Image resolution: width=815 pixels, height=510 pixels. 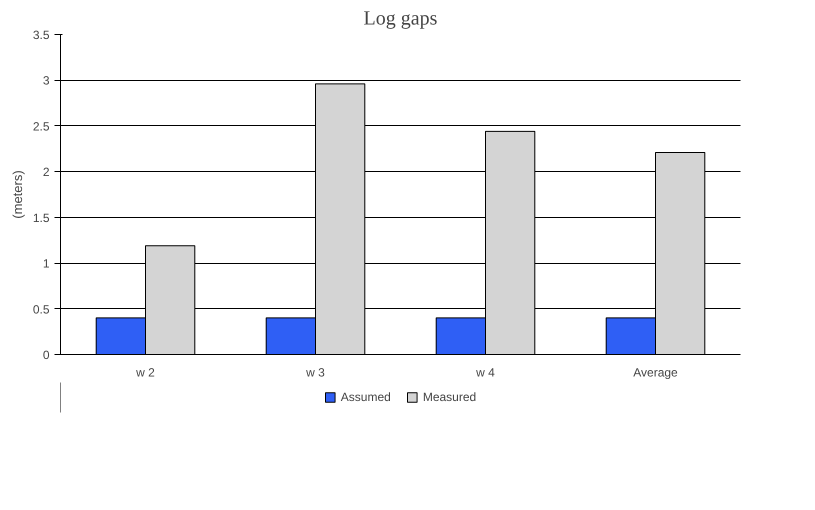 I want to click on legend-label: Assumed, so click(x=365, y=397).